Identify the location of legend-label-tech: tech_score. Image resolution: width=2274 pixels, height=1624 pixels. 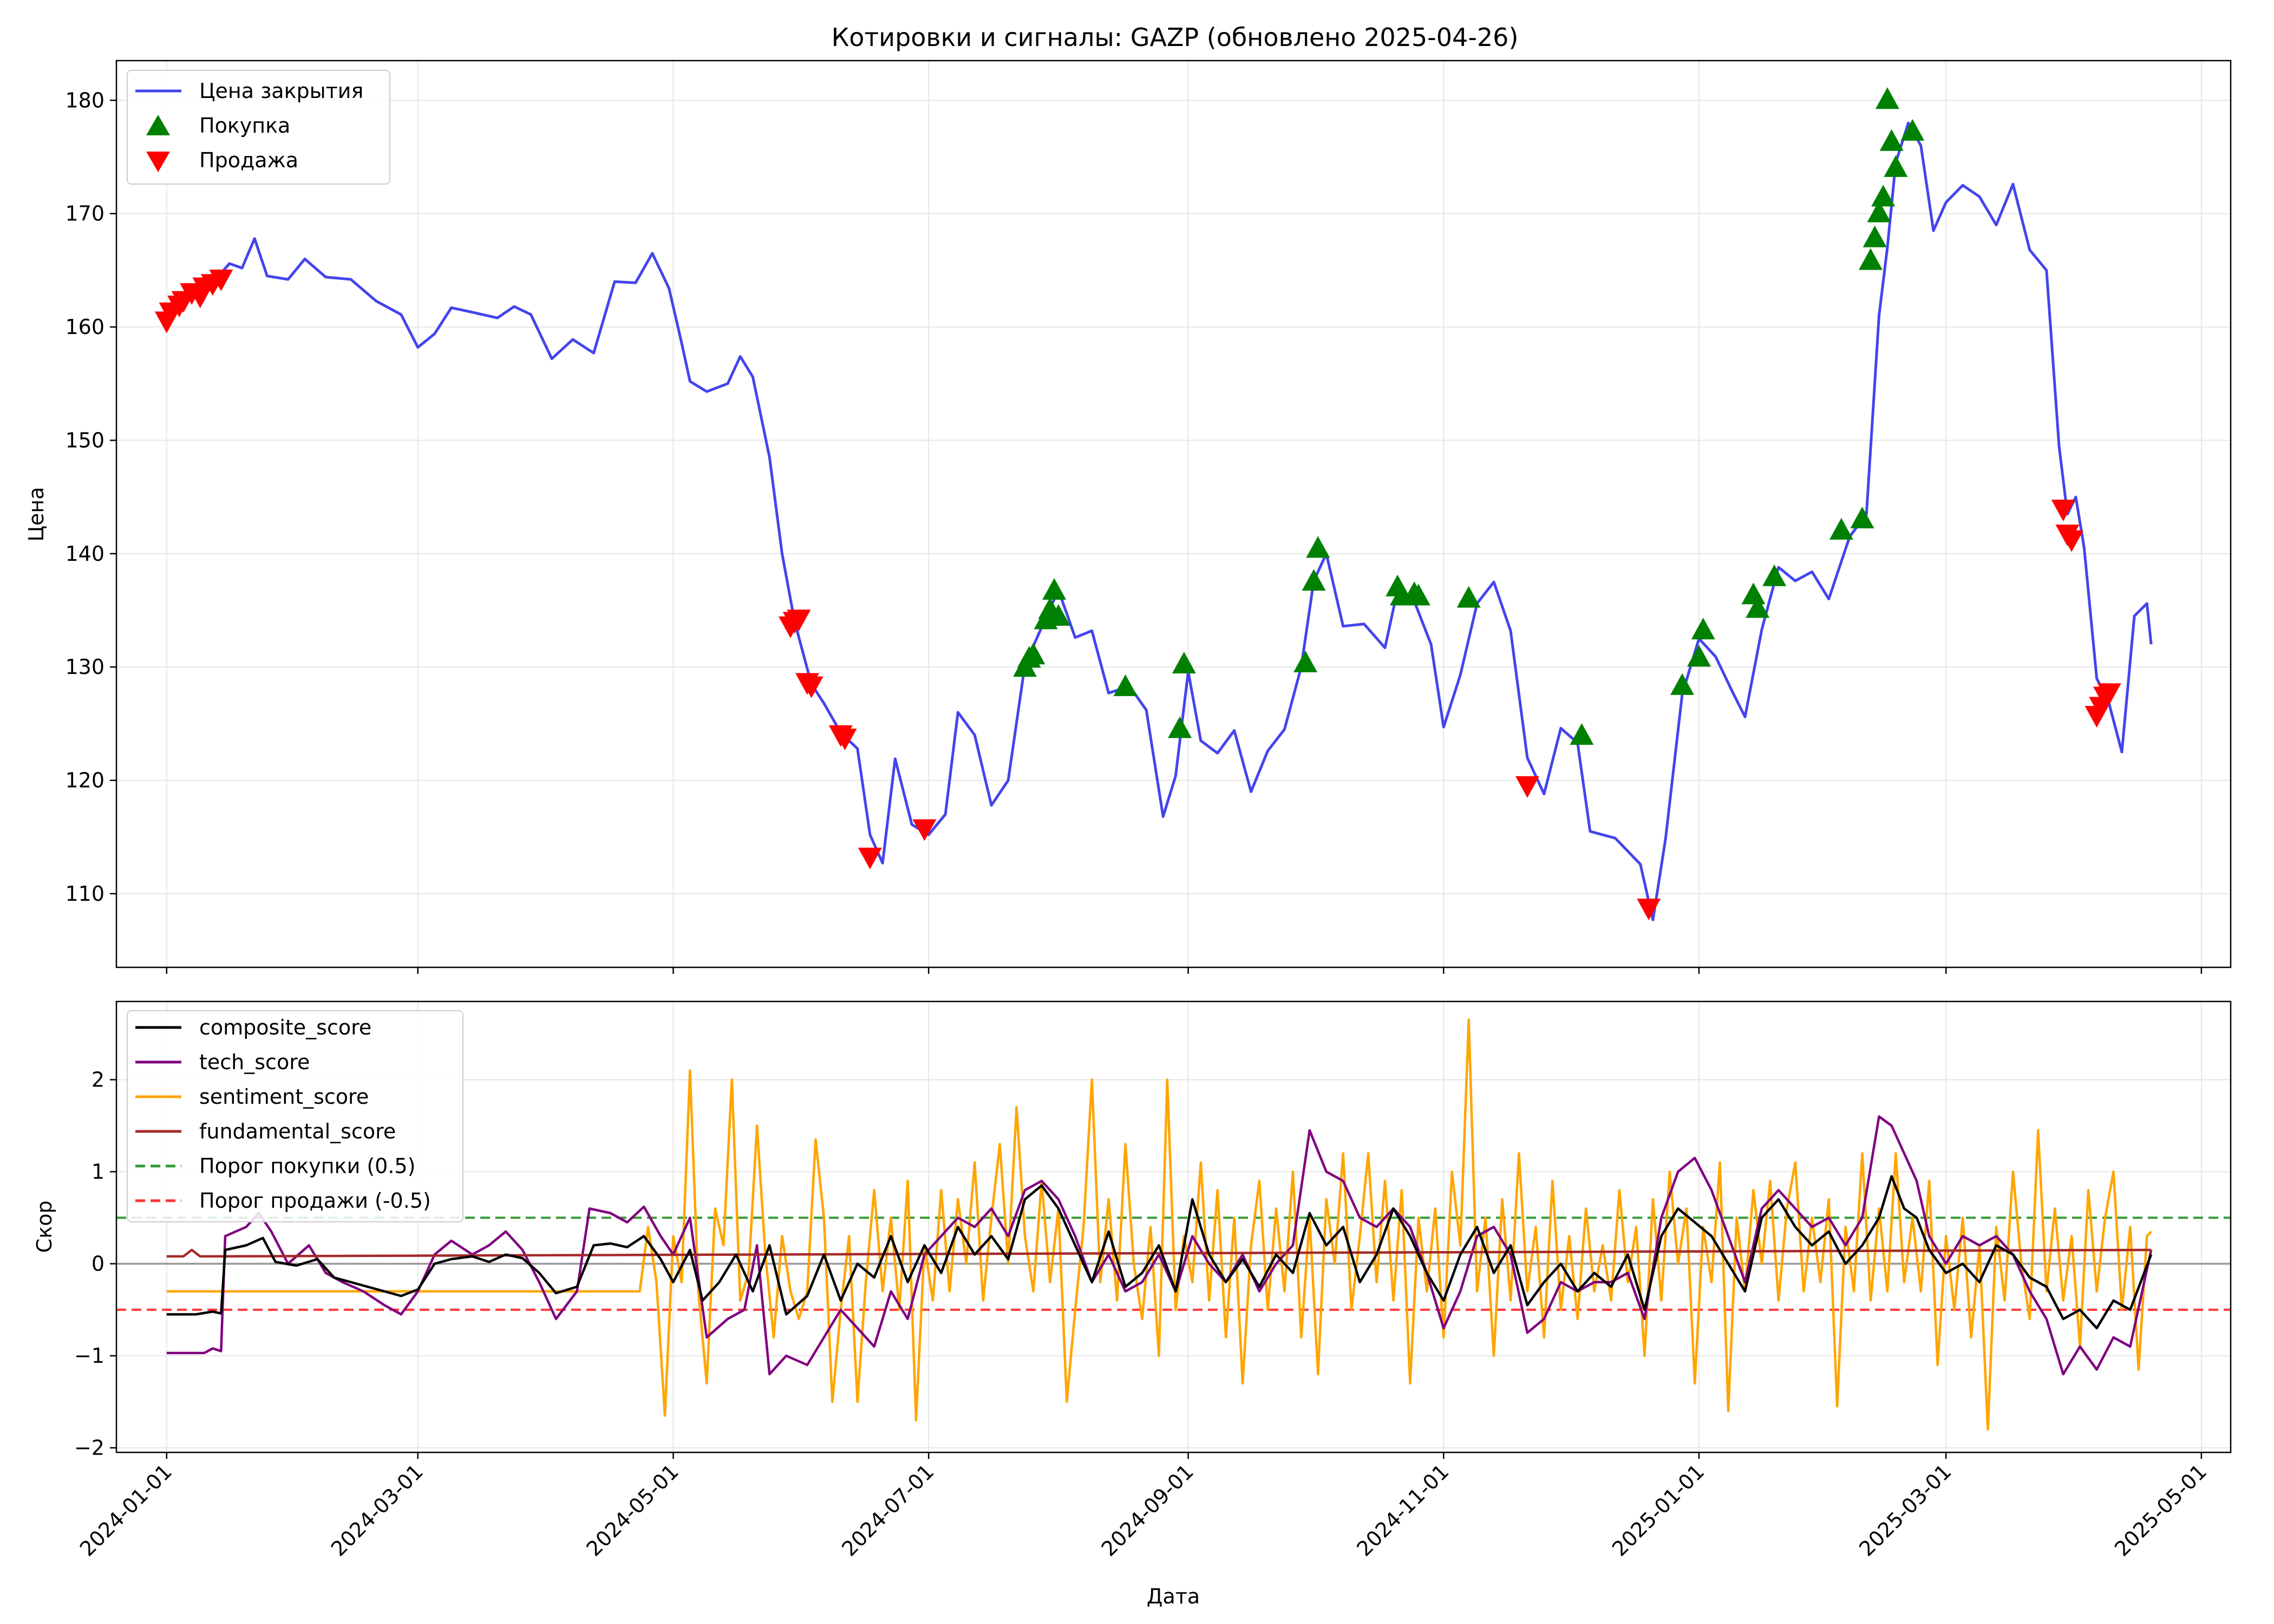
(255, 1062).